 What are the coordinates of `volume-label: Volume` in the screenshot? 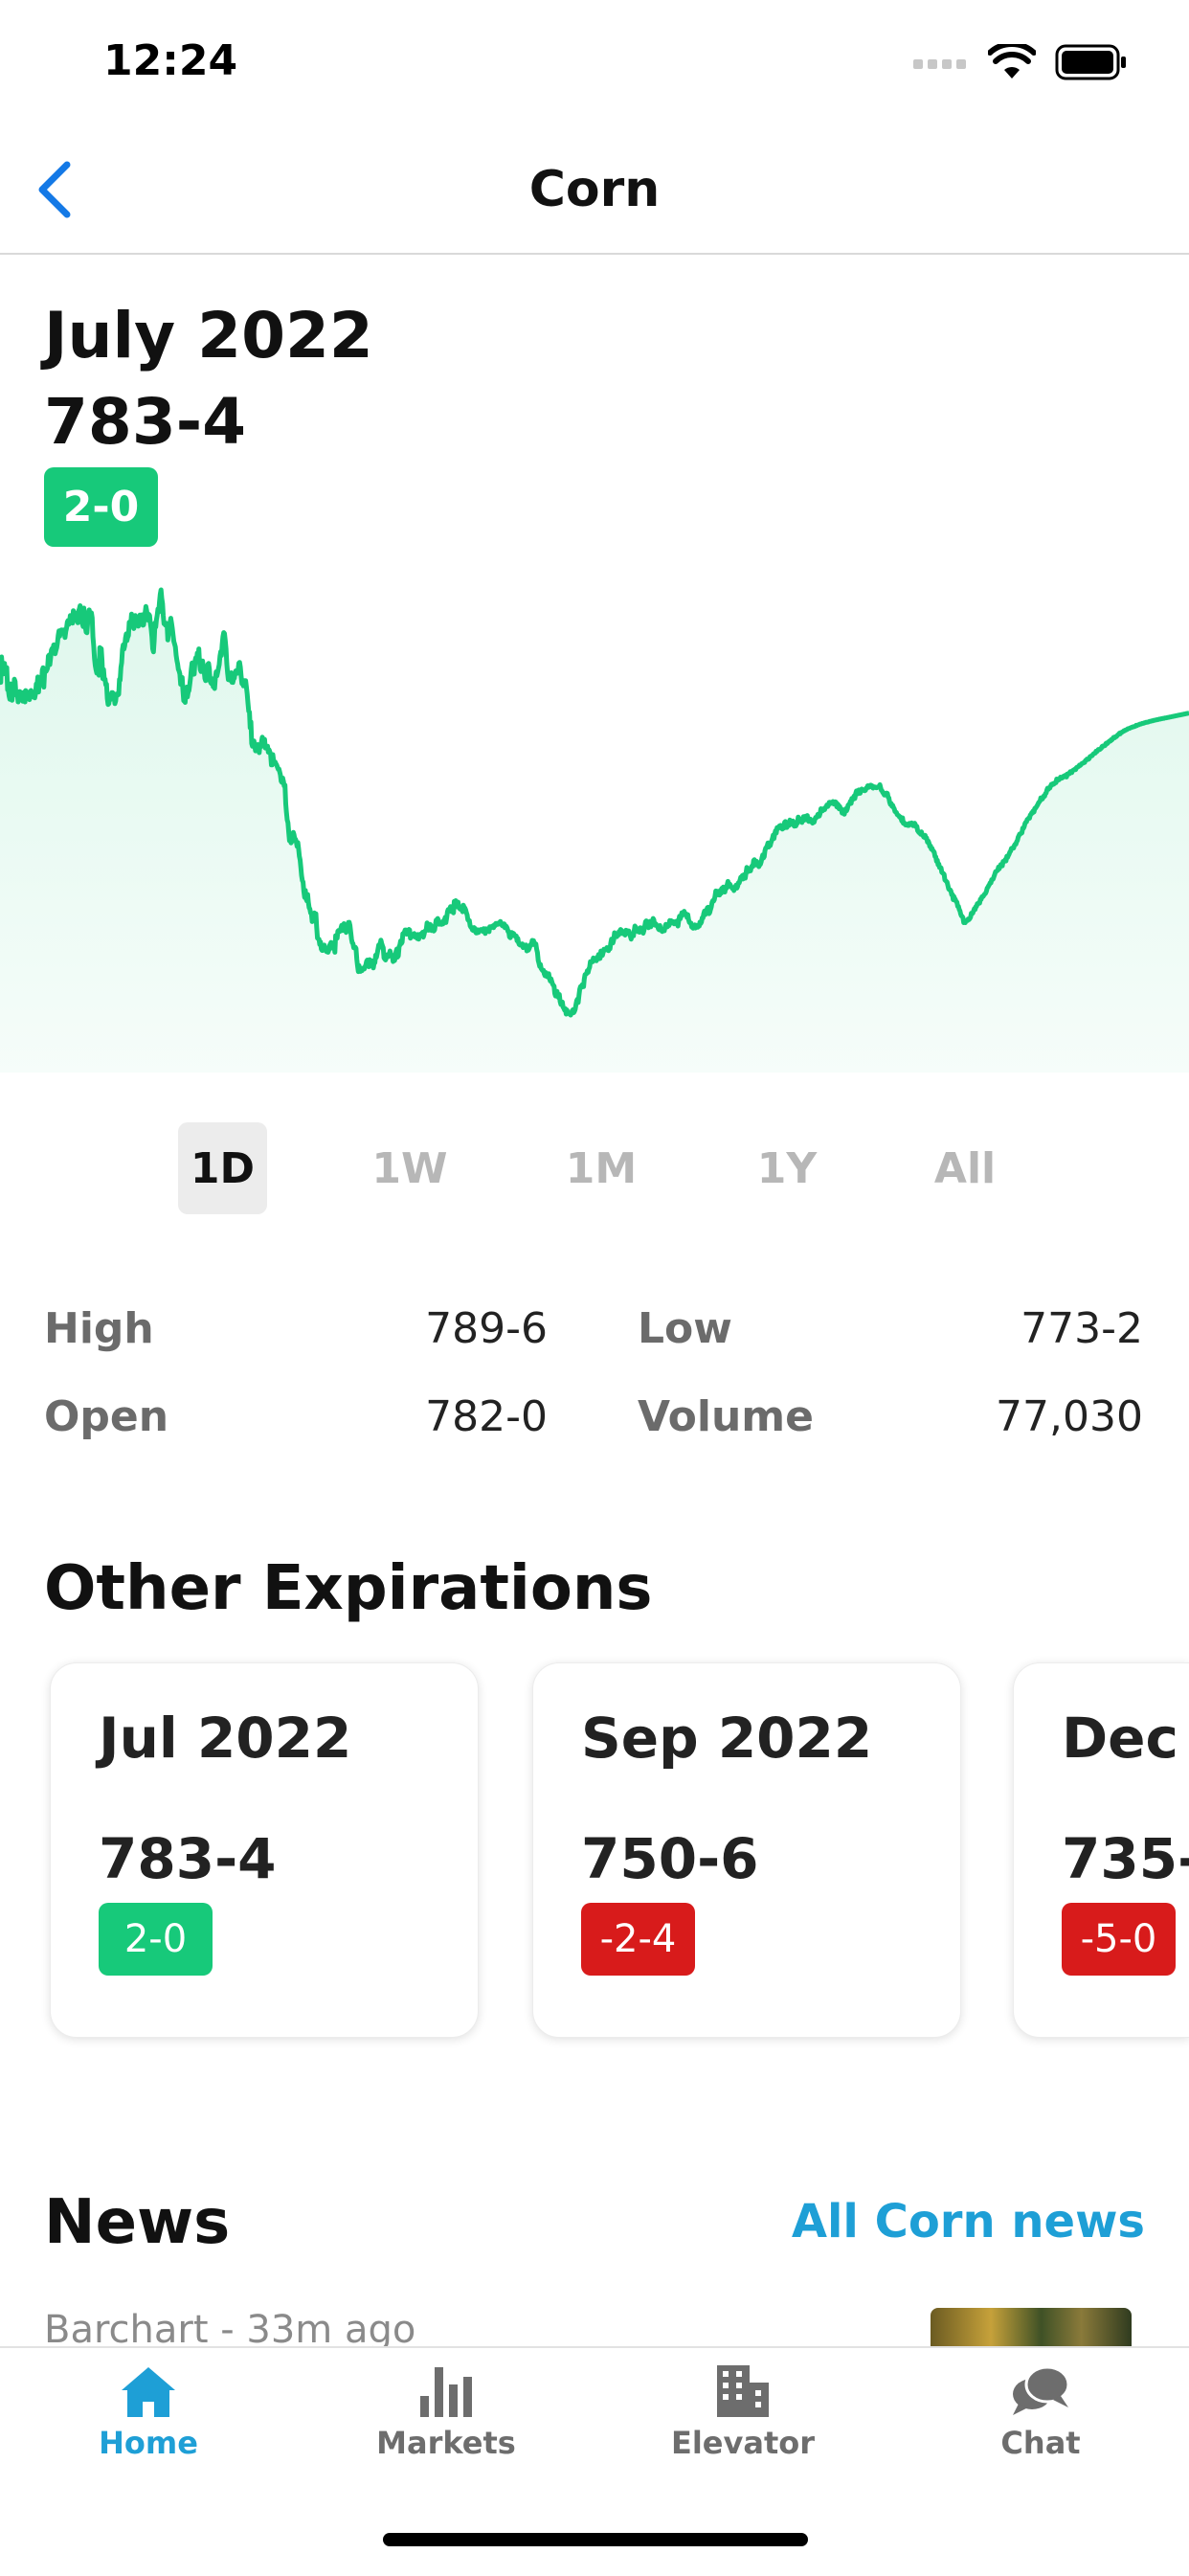 It's located at (726, 1416).